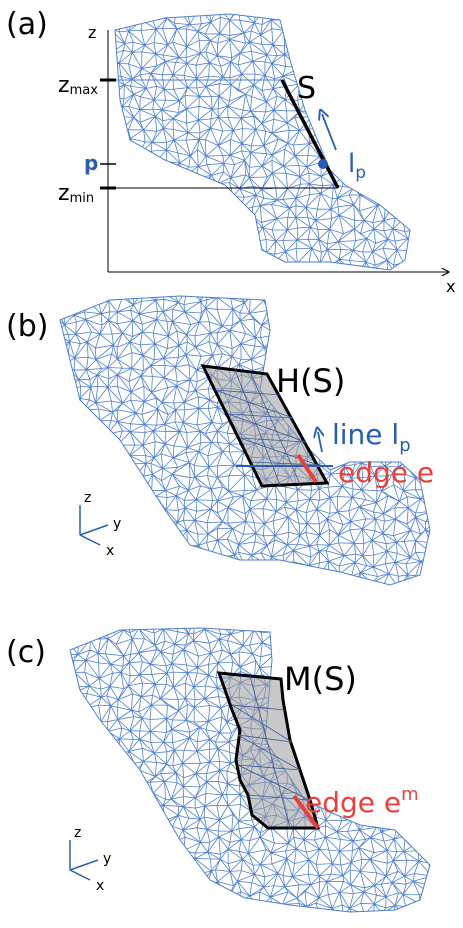  Describe the element at coordinates (92, 32) in the screenshot. I see `z-axis-label: z` at that location.